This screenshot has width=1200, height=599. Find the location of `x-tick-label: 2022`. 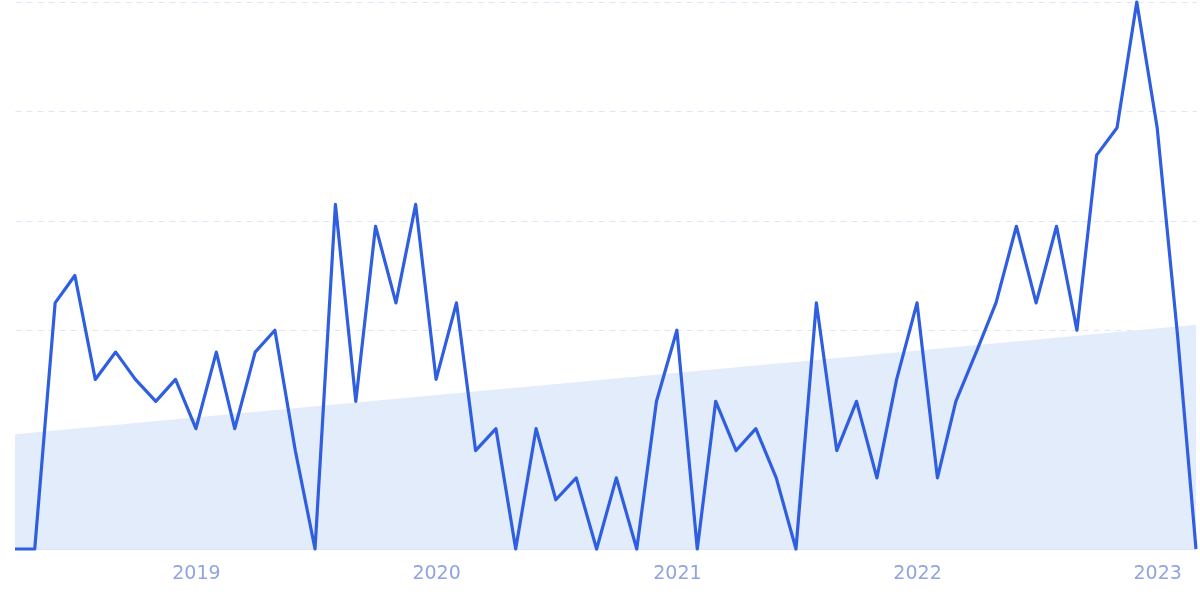

x-tick-label: 2022 is located at coordinates (917, 571).